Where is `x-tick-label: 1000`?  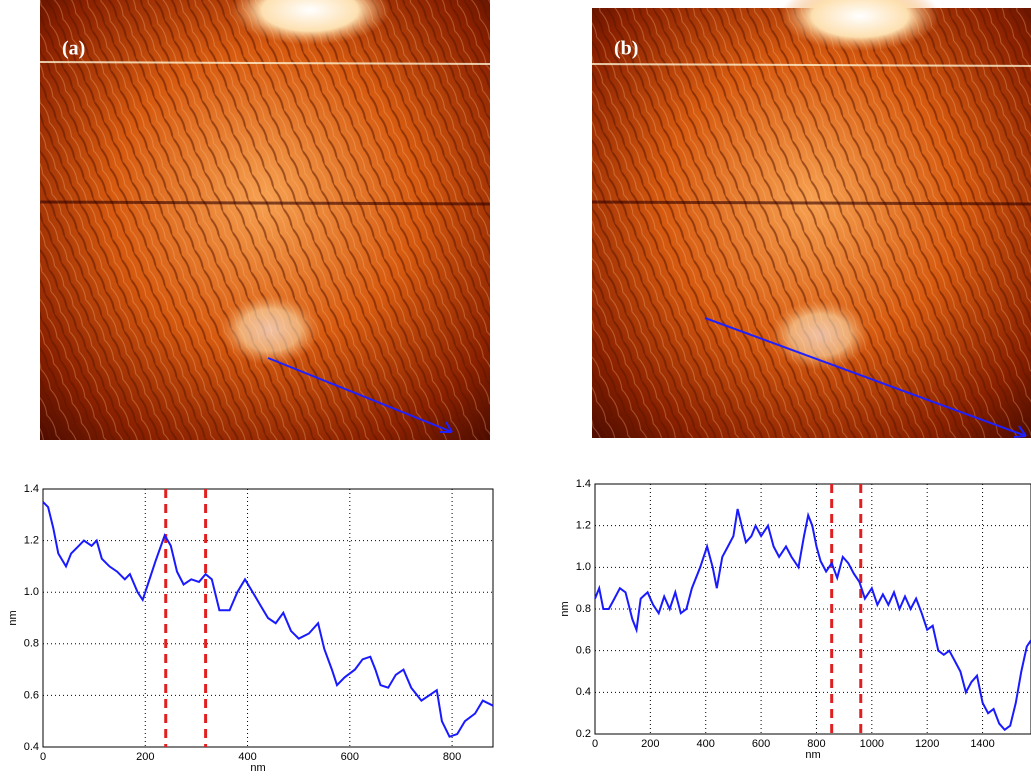
x-tick-label: 1000 is located at coordinates (872, 744).